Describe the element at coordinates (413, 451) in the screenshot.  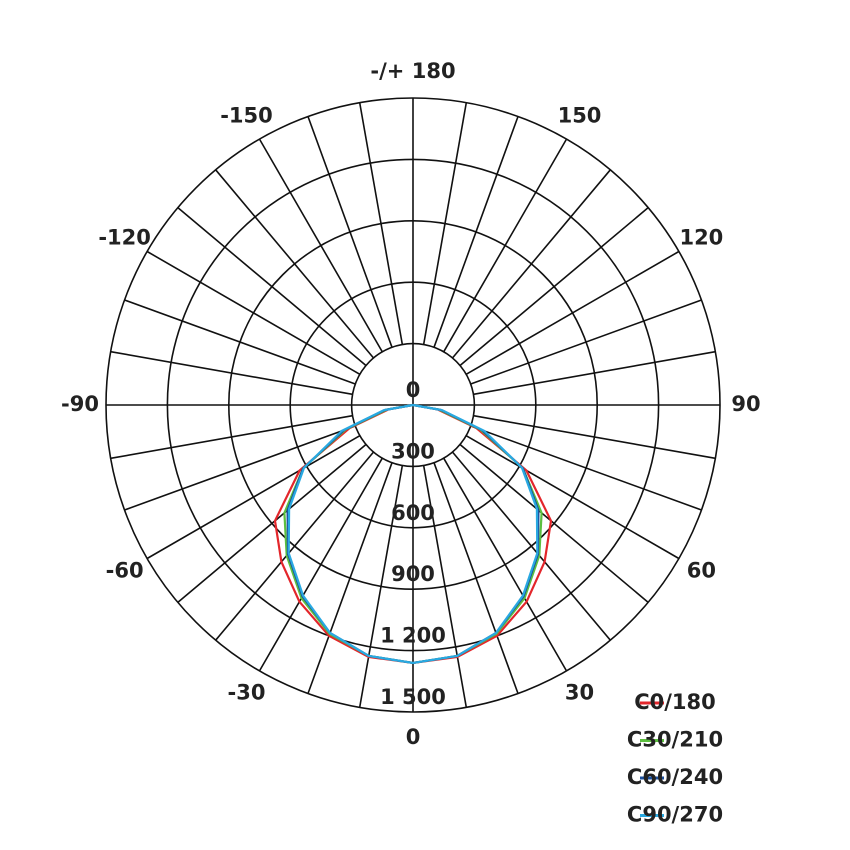
I see `r-tick-label: 300` at that location.